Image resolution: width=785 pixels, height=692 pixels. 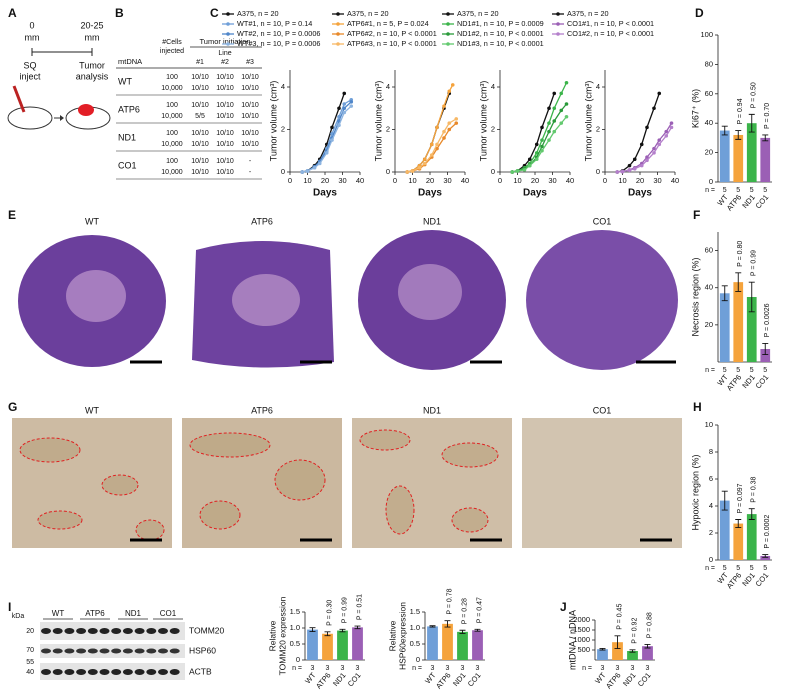 I want to click on panel-letter: B, so click(x=119, y=13).